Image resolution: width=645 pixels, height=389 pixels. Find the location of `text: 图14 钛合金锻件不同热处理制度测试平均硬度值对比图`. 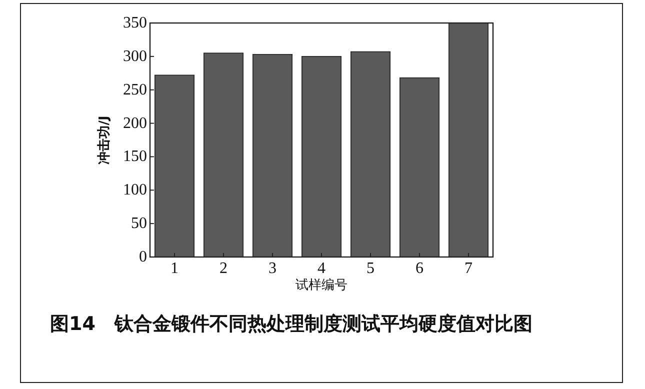

text: 图14 钛合金锻件不同热处理制度测试平均硬度值对比图 is located at coordinates (292, 324).